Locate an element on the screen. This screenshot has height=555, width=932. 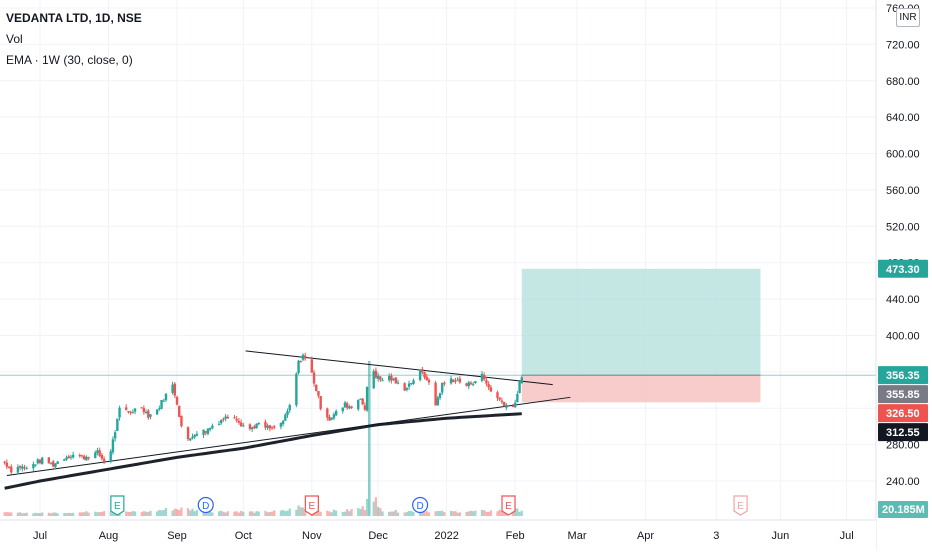
legend-symbol: VEDANTA LTD, 1D, NSE is located at coordinates (74, 18).